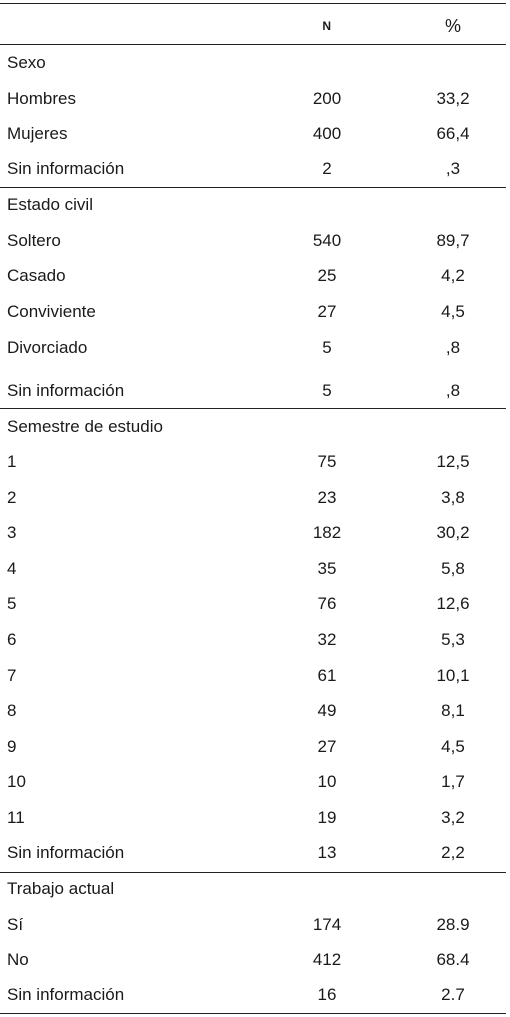  What do you see at coordinates (41, 98) in the screenshot?
I see `row-label: Hombres` at bounding box center [41, 98].